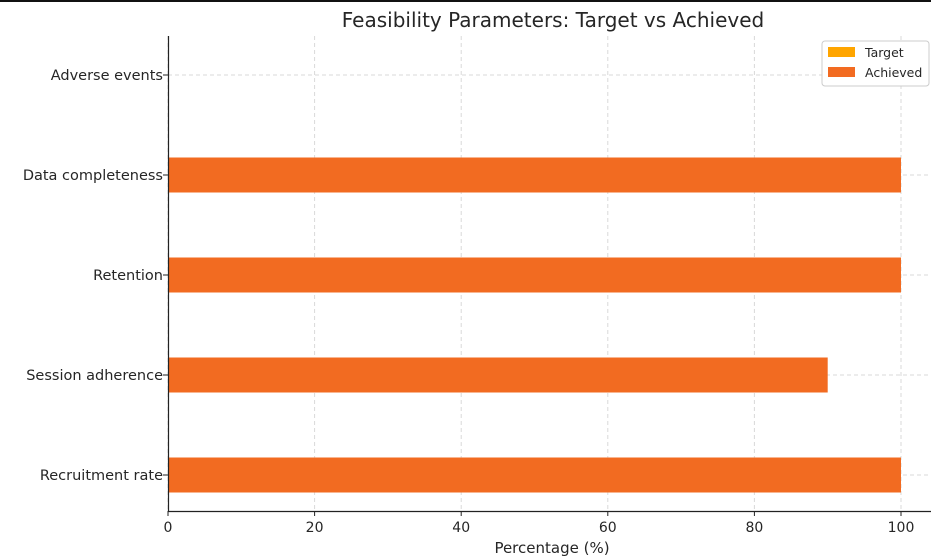 The width and height of the screenshot is (931, 558). What do you see at coordinates (101, 476) in the screenshot?
I see `y-tick-label: Recruitment rate` at bounding box center [101, 476].